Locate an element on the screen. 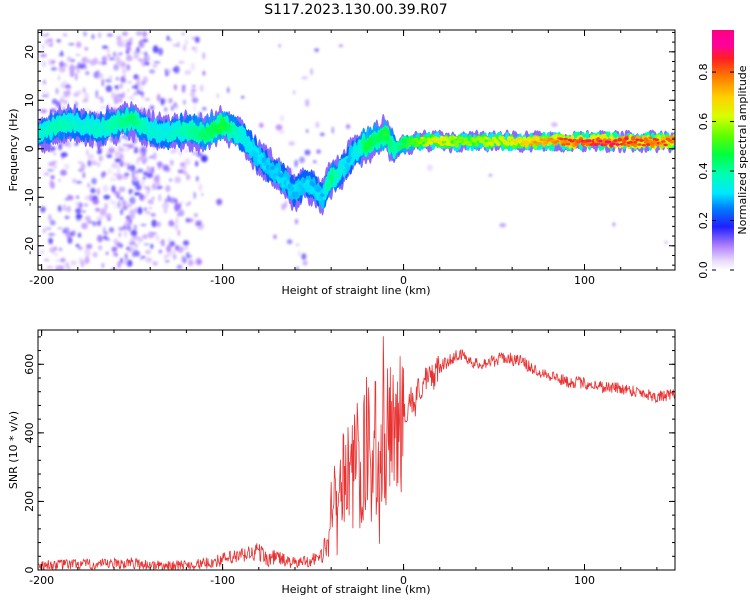 The height and width of the screenshot is (600, 750). colorbar-label: Normalized spectral amplitude is located at coordinates (742, 149).